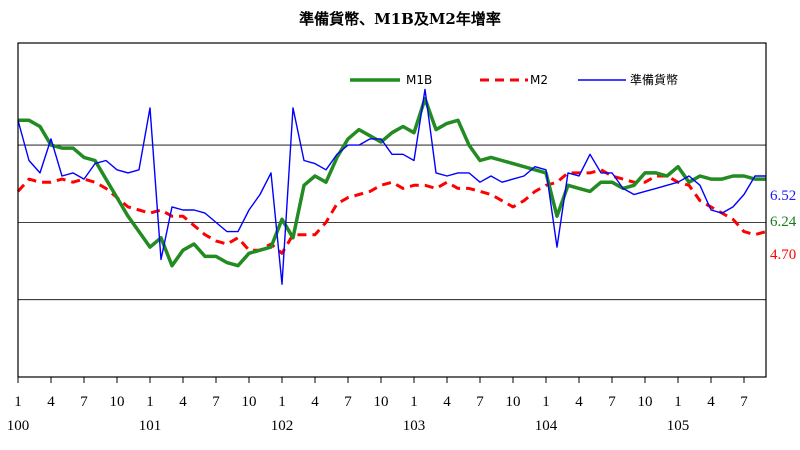  Describe the element at coordinates (783, 255) in the screenshot. I see `end-value-label: 4.70` at that location.